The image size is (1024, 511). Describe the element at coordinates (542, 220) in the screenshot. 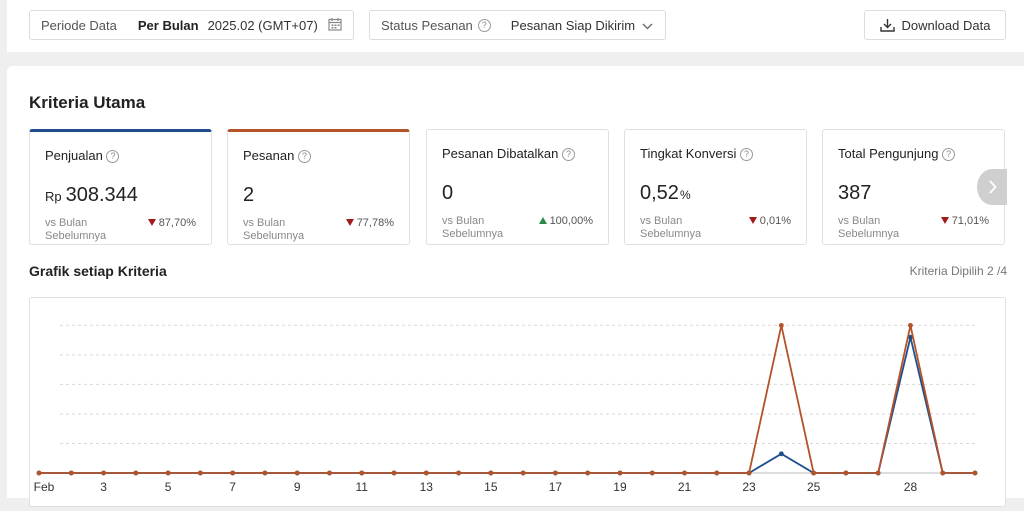

I see `trend-up-icon` at that location.